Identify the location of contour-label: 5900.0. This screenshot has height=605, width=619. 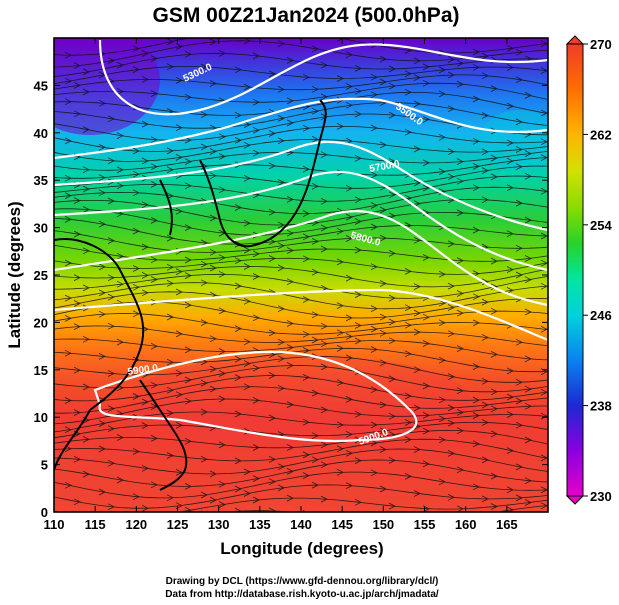
(143, 370).